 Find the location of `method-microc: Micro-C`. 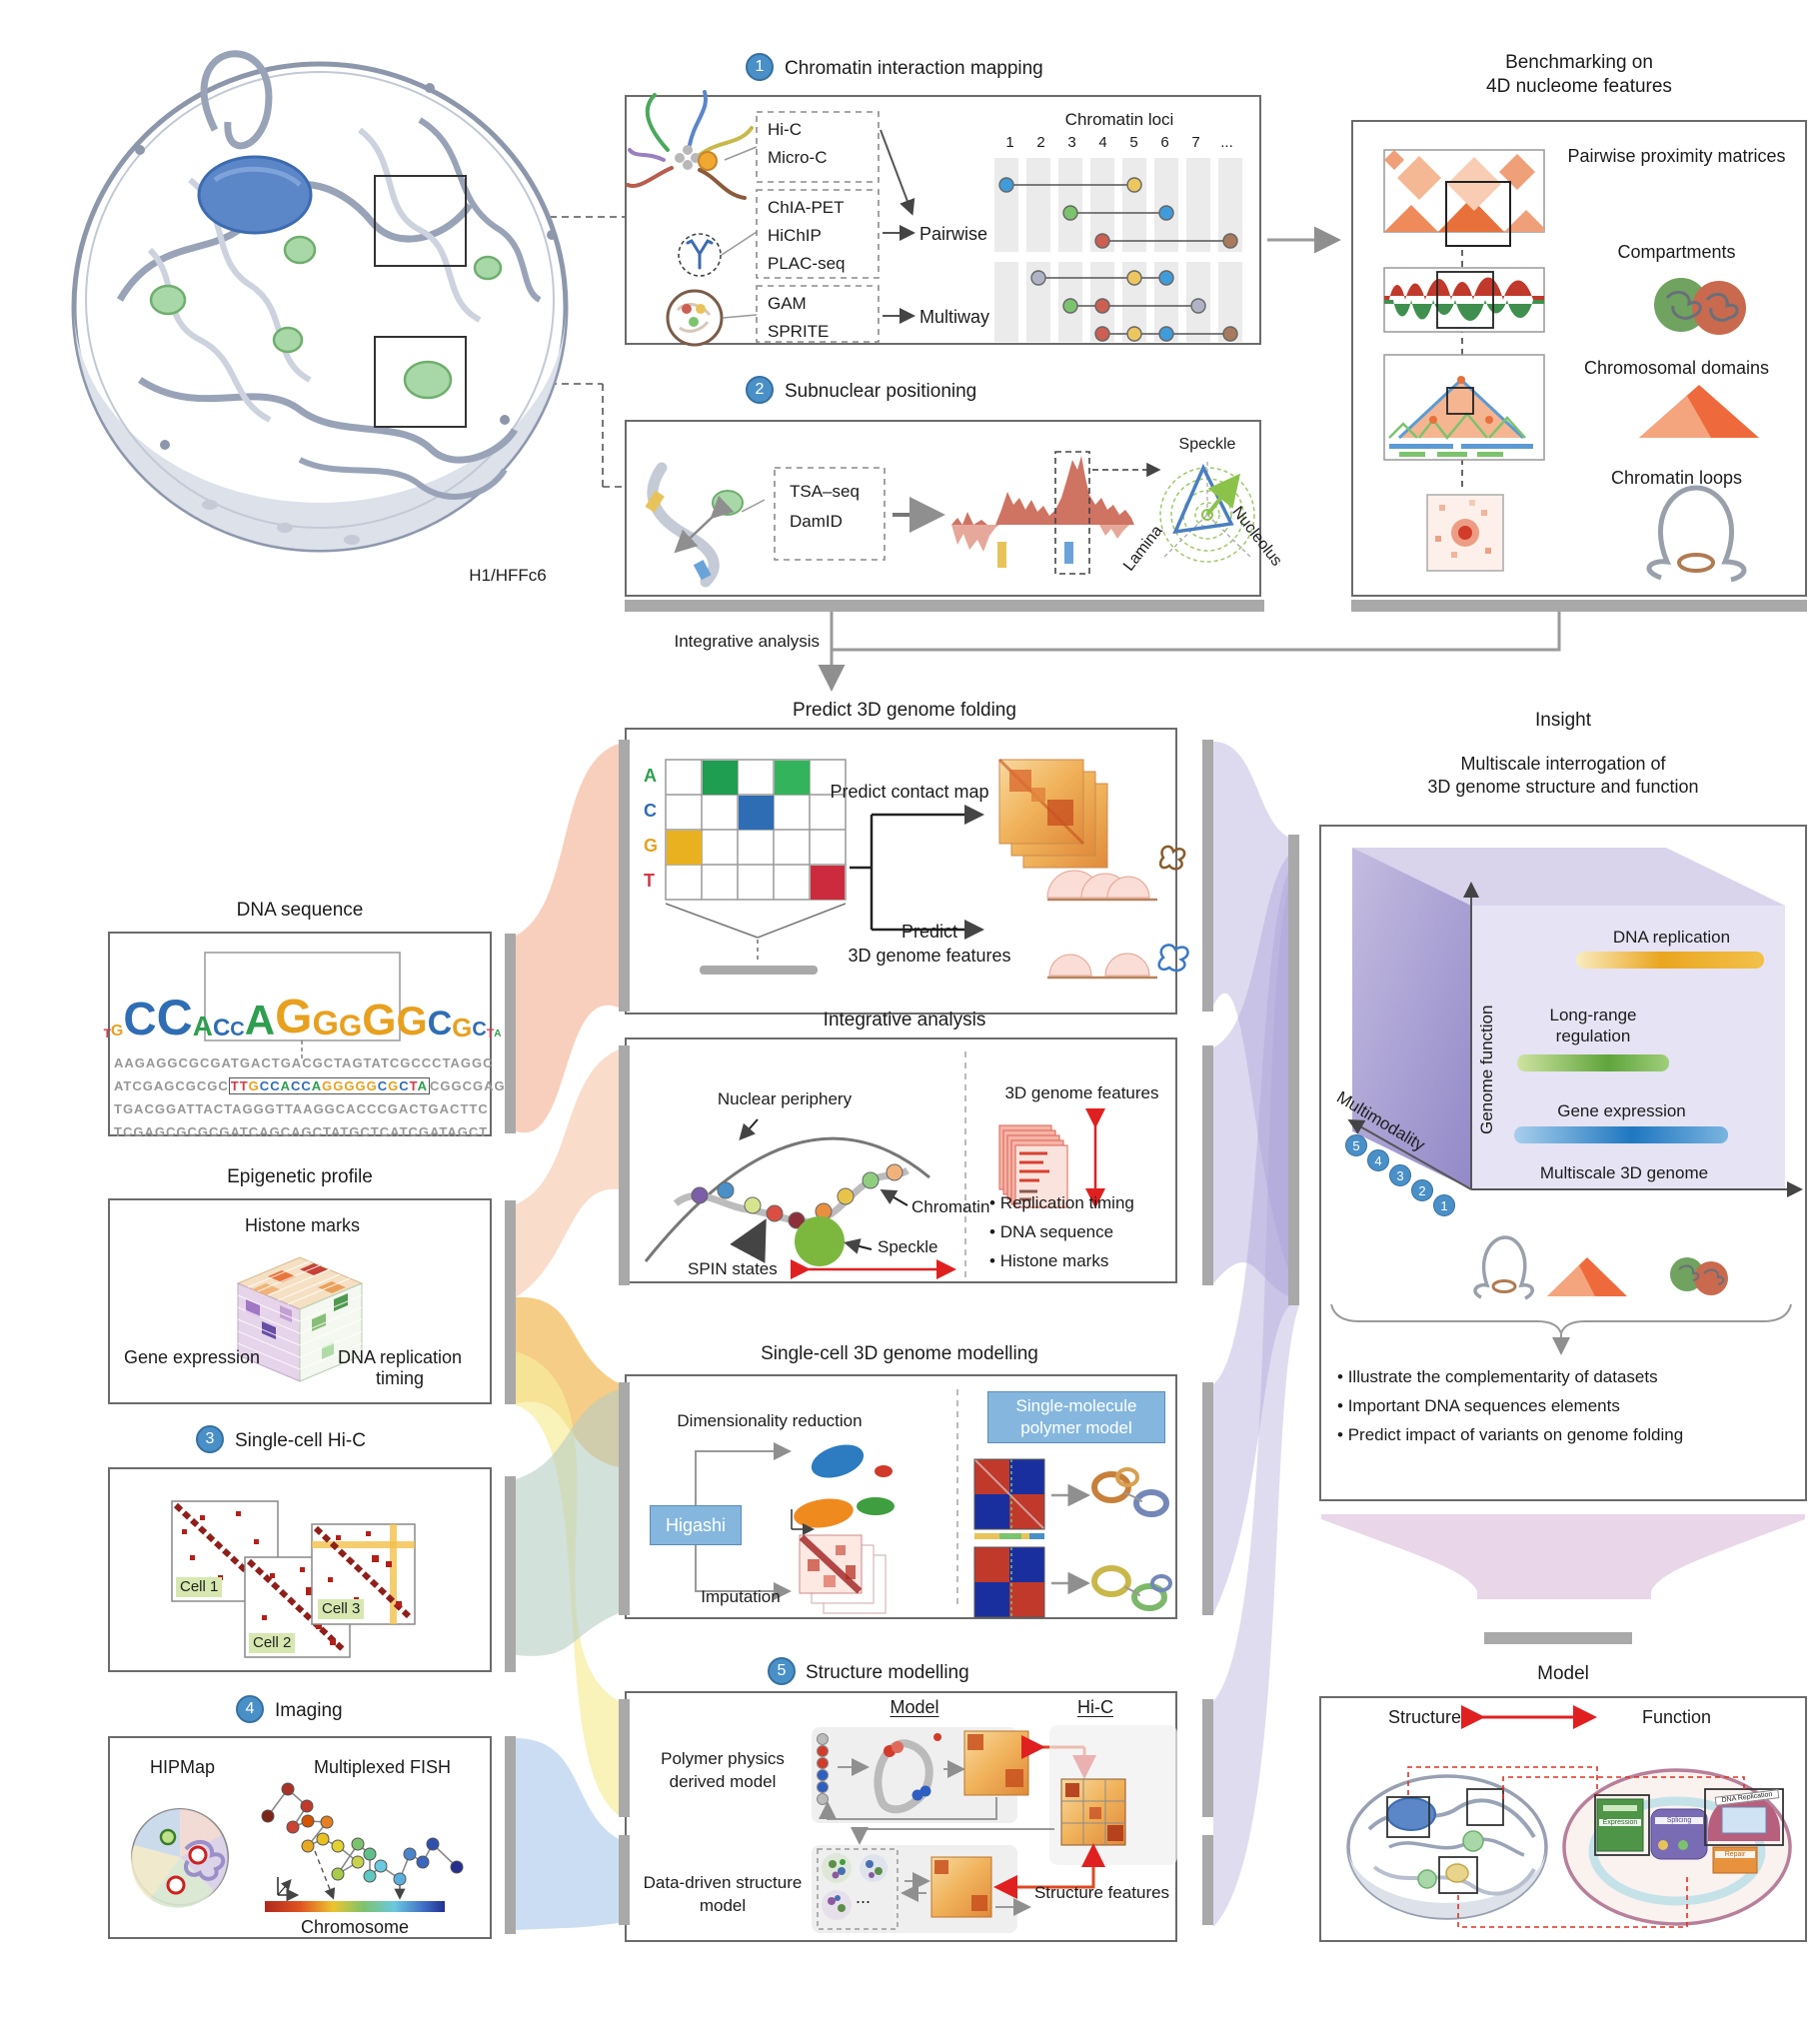

method-microc: Micro-C is located at coordinates (798, 157).